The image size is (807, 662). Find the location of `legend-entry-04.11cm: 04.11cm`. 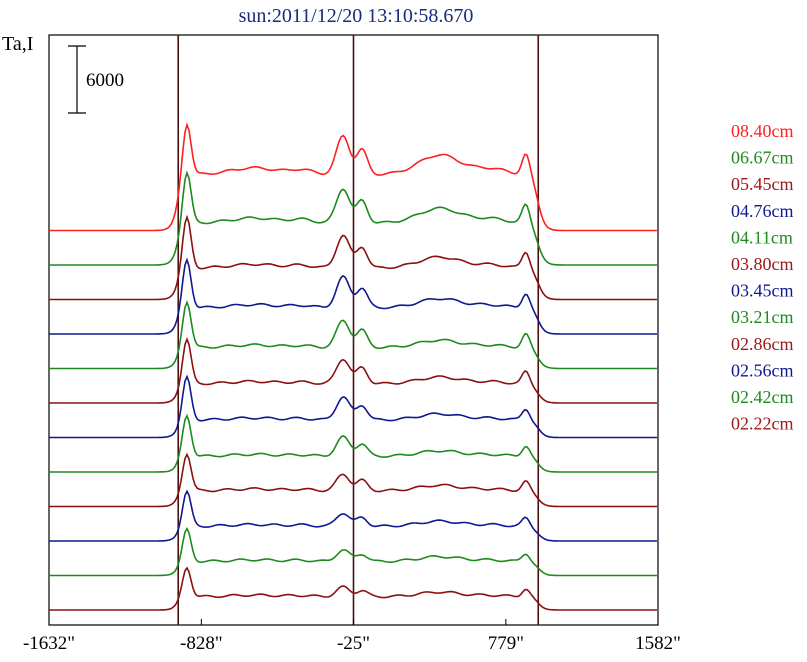

legend-entry-04.11cm: 04.11cm is located at coordinates (762, 237).